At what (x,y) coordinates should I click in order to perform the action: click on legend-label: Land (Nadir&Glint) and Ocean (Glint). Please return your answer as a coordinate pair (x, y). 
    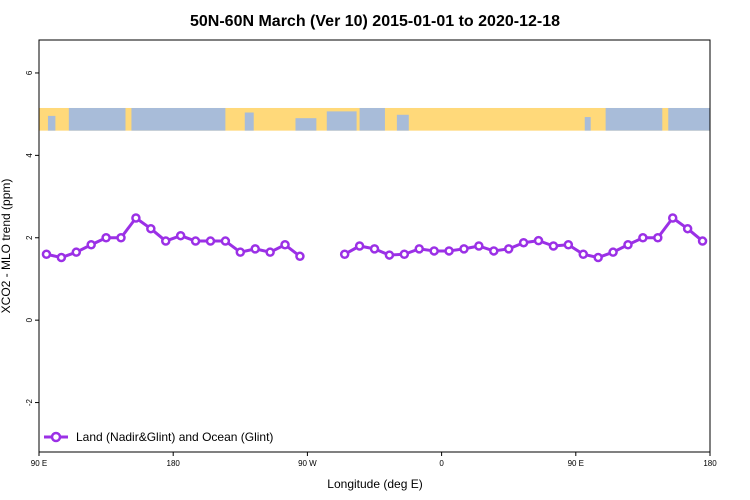
    Looking at the image, I should click on (174, 437).